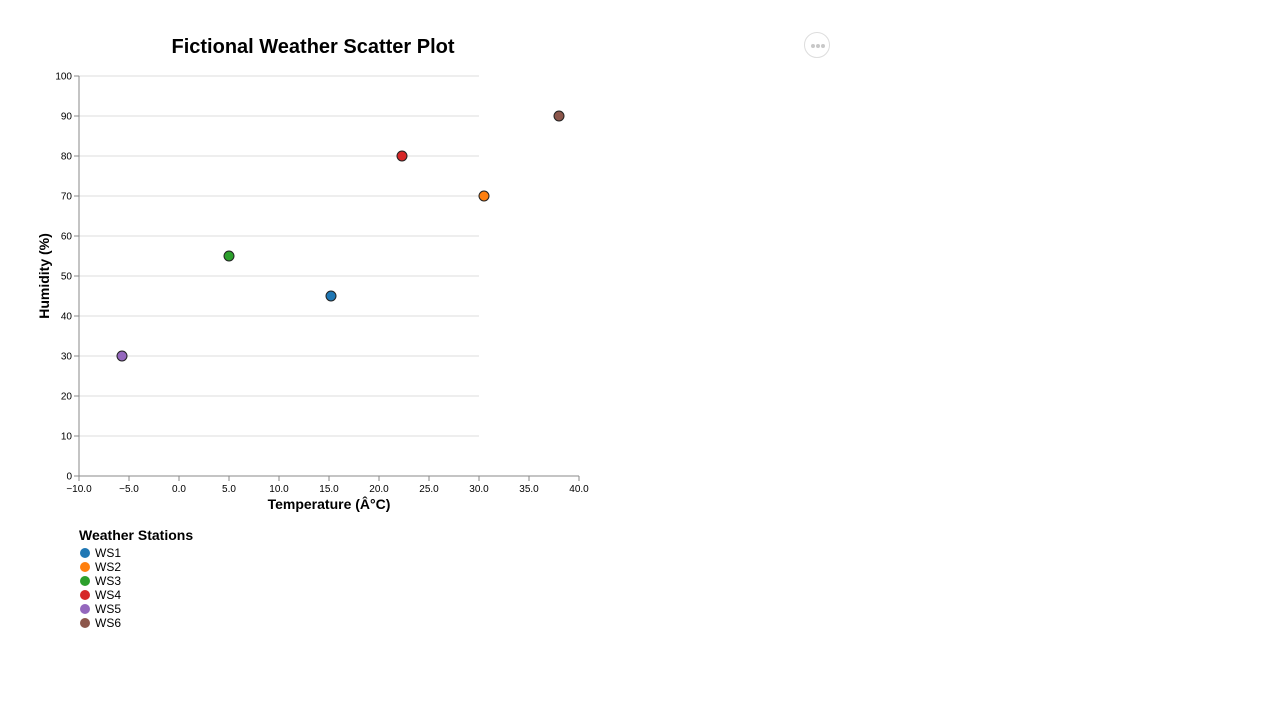  What do you see at coordinates (136, 553) in the screenshot?
I see `legend-item-ws1: WS1` at bounding box center [136, 553].